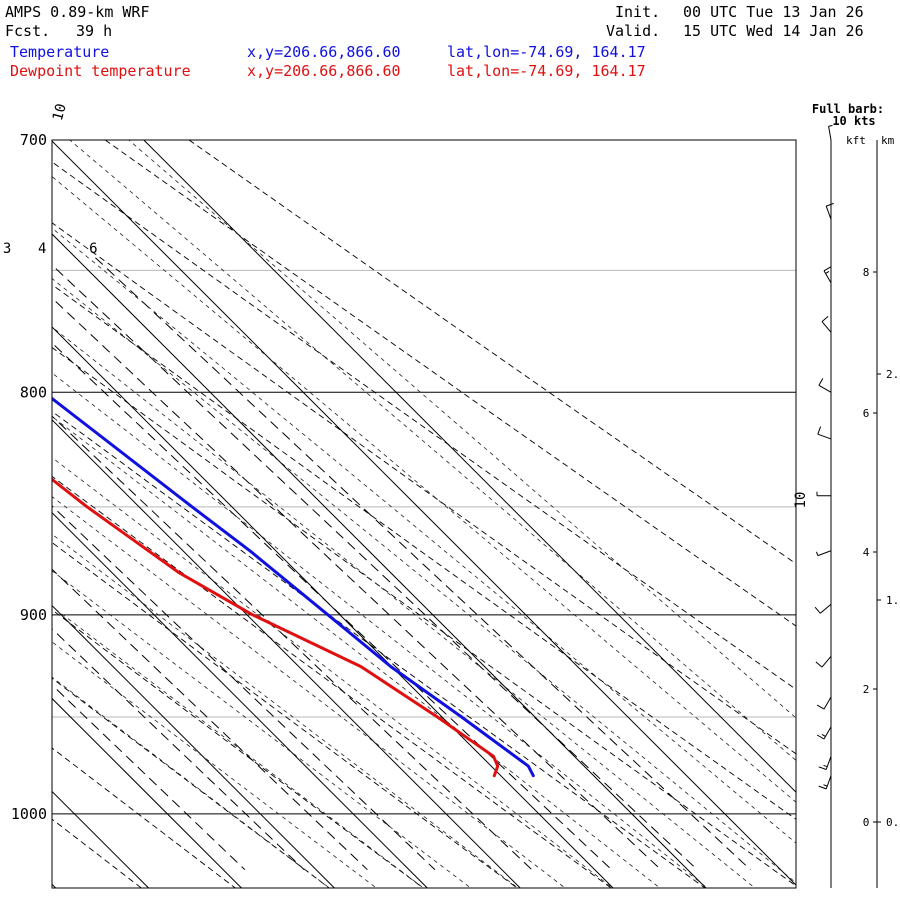 The width and height of the screenshot is (900, 900). Describe the element at coordinates (848, 109) in the screenshot. I see `barb-legend-title: Full barb:` at that location.